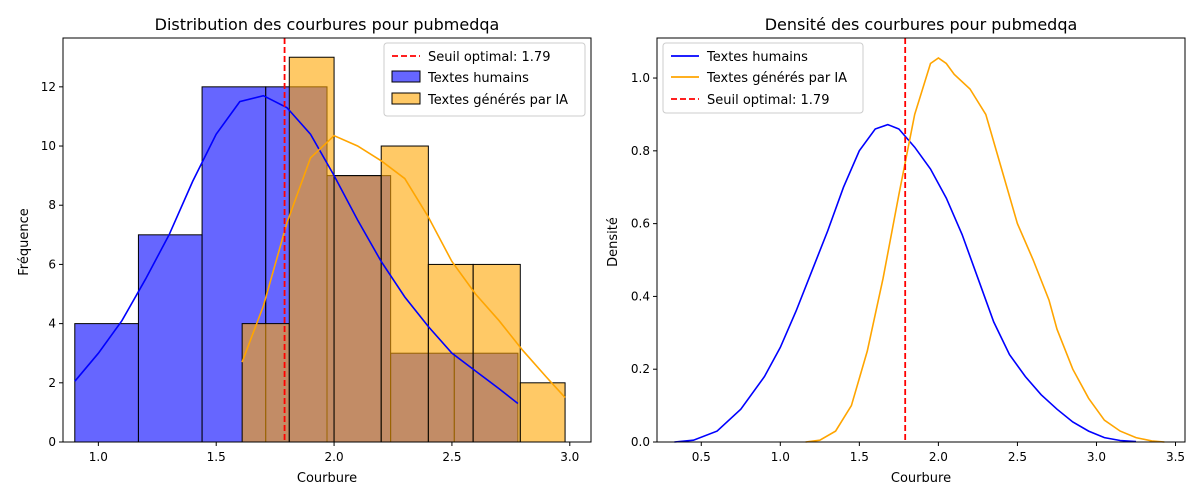 Image resolution: width=1200 pixels, height=500 pixels. I want to click on histogram-y-tick-label: 2, so click(52, 383).